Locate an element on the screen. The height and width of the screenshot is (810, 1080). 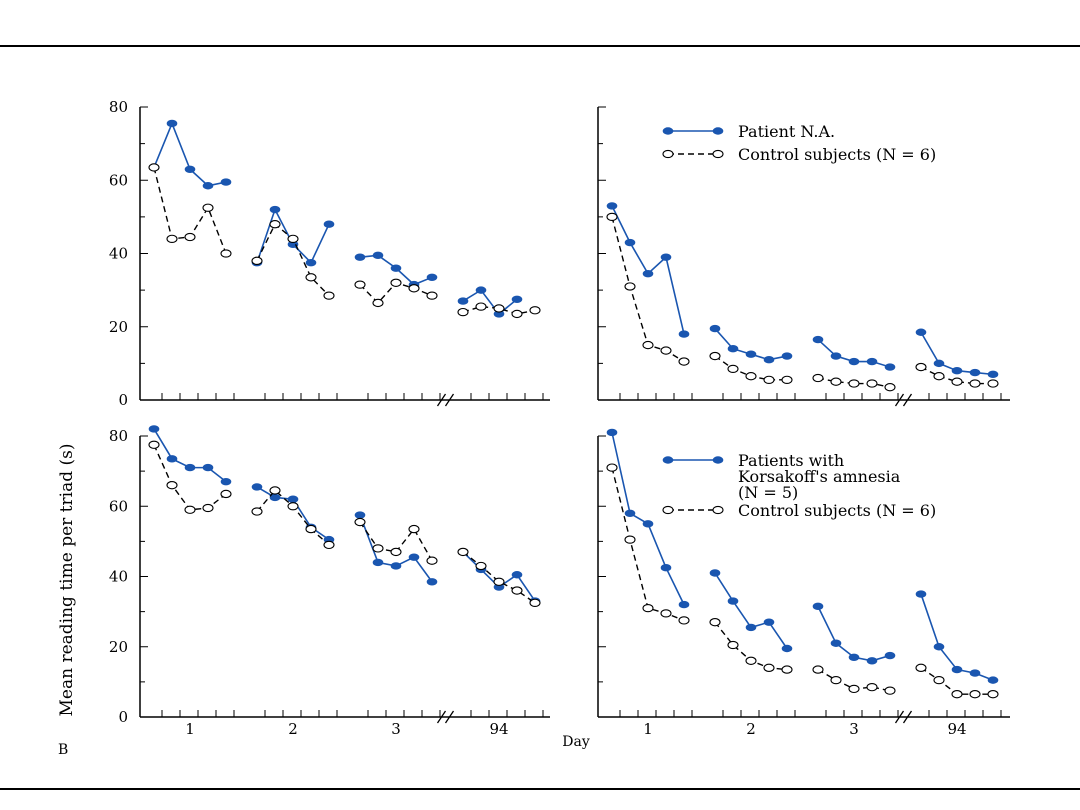
y-tick-label: 40 is located at coordinates (118, 577).